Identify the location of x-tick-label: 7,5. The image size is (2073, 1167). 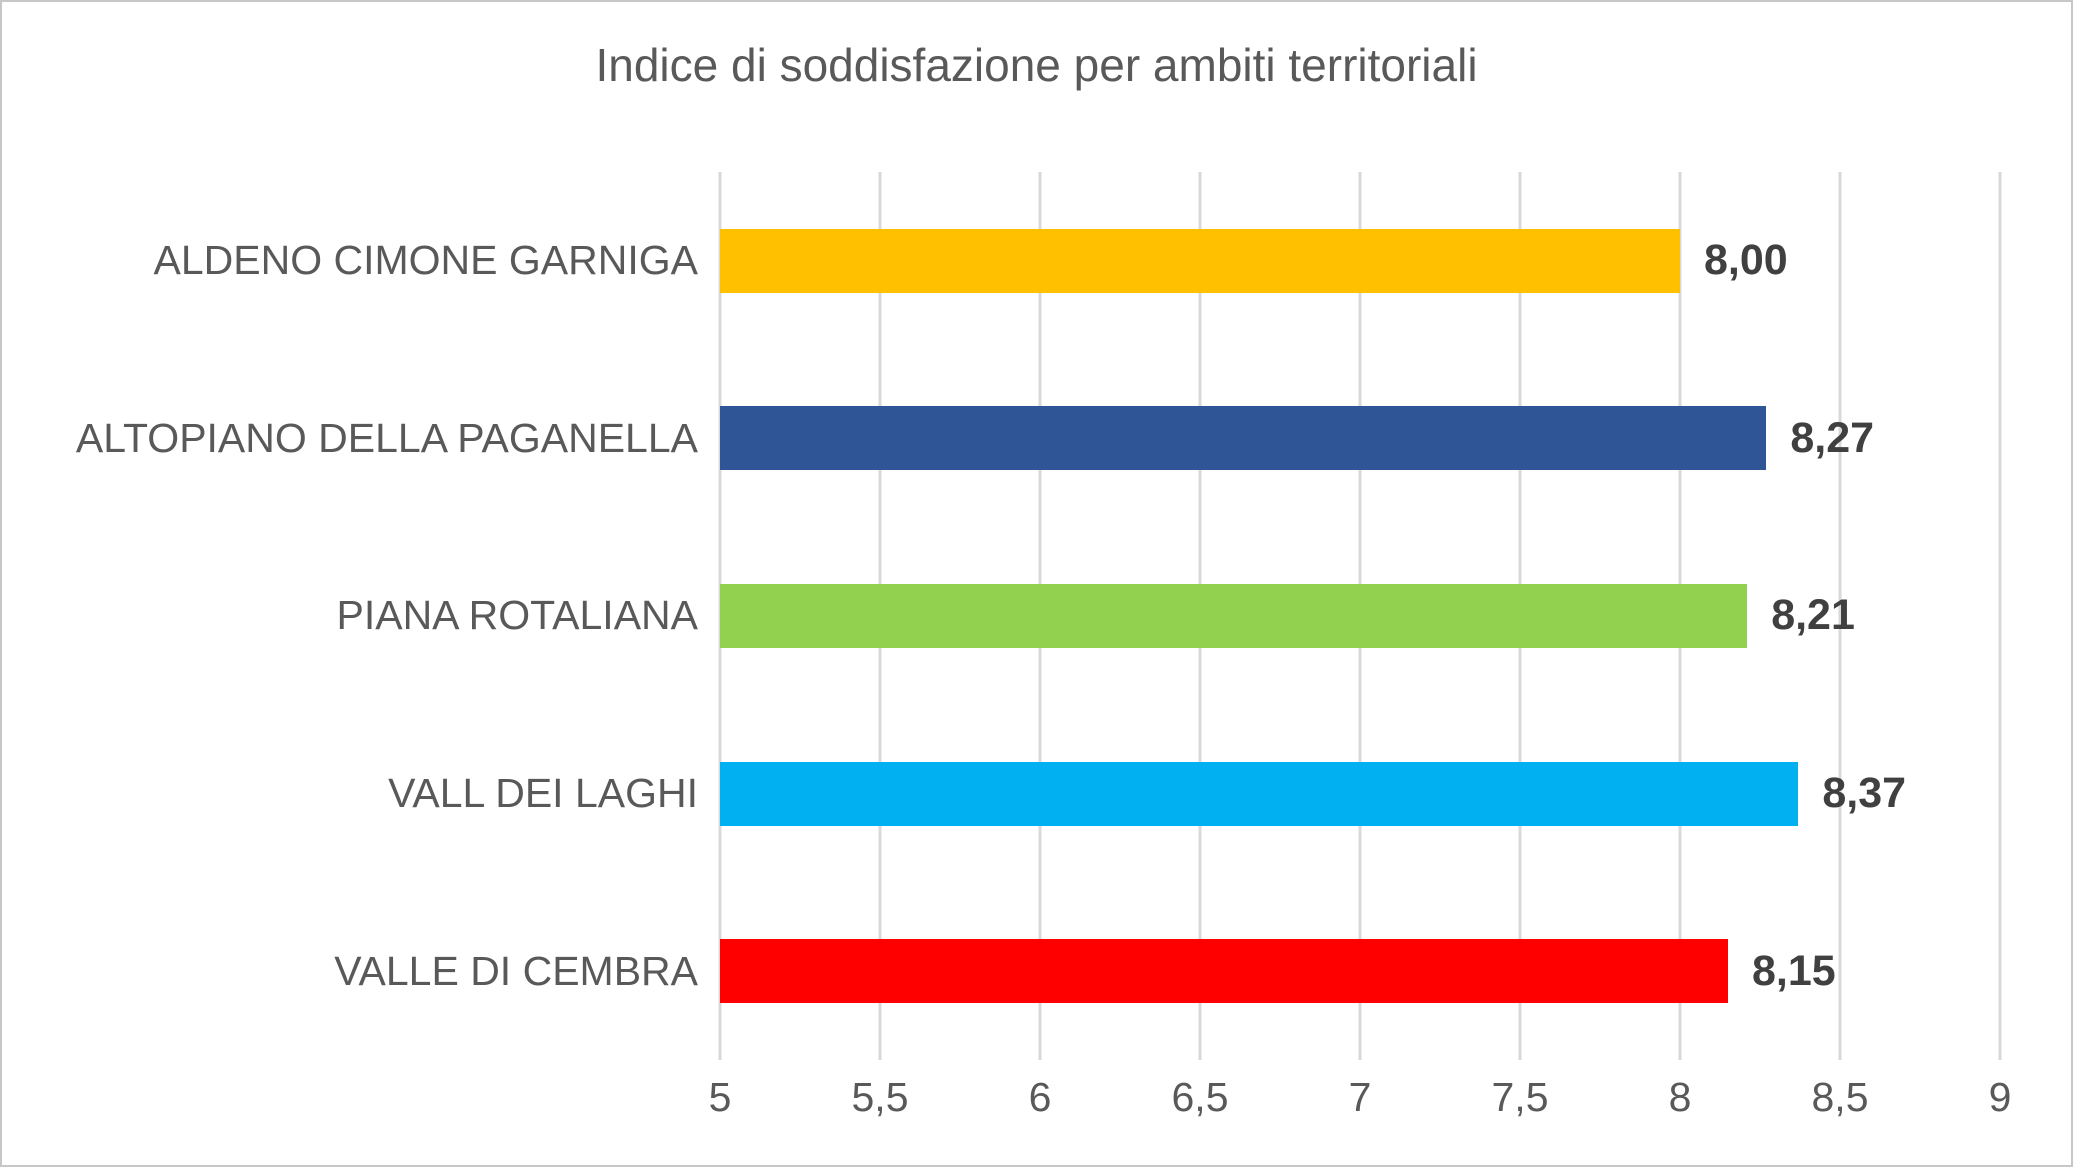
(1520, 1097).